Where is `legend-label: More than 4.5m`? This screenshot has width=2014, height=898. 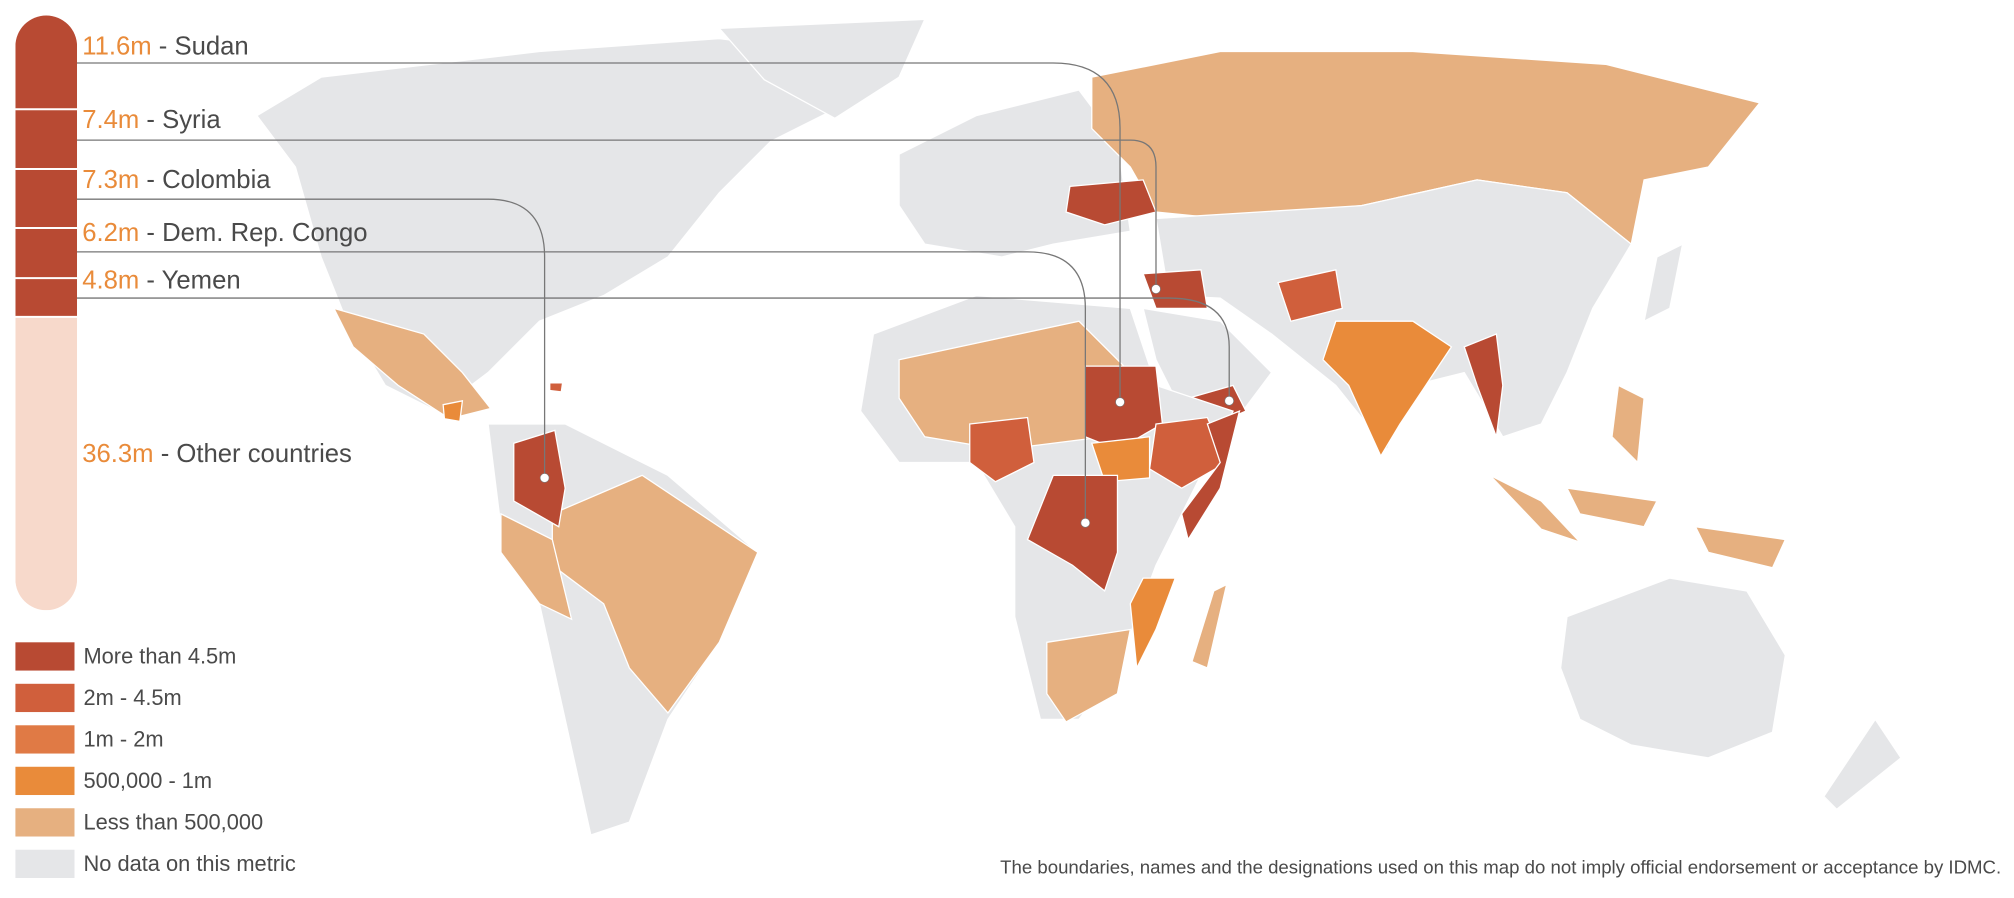 legend-label: More than 4.5m is located at coordinates (159, 655).